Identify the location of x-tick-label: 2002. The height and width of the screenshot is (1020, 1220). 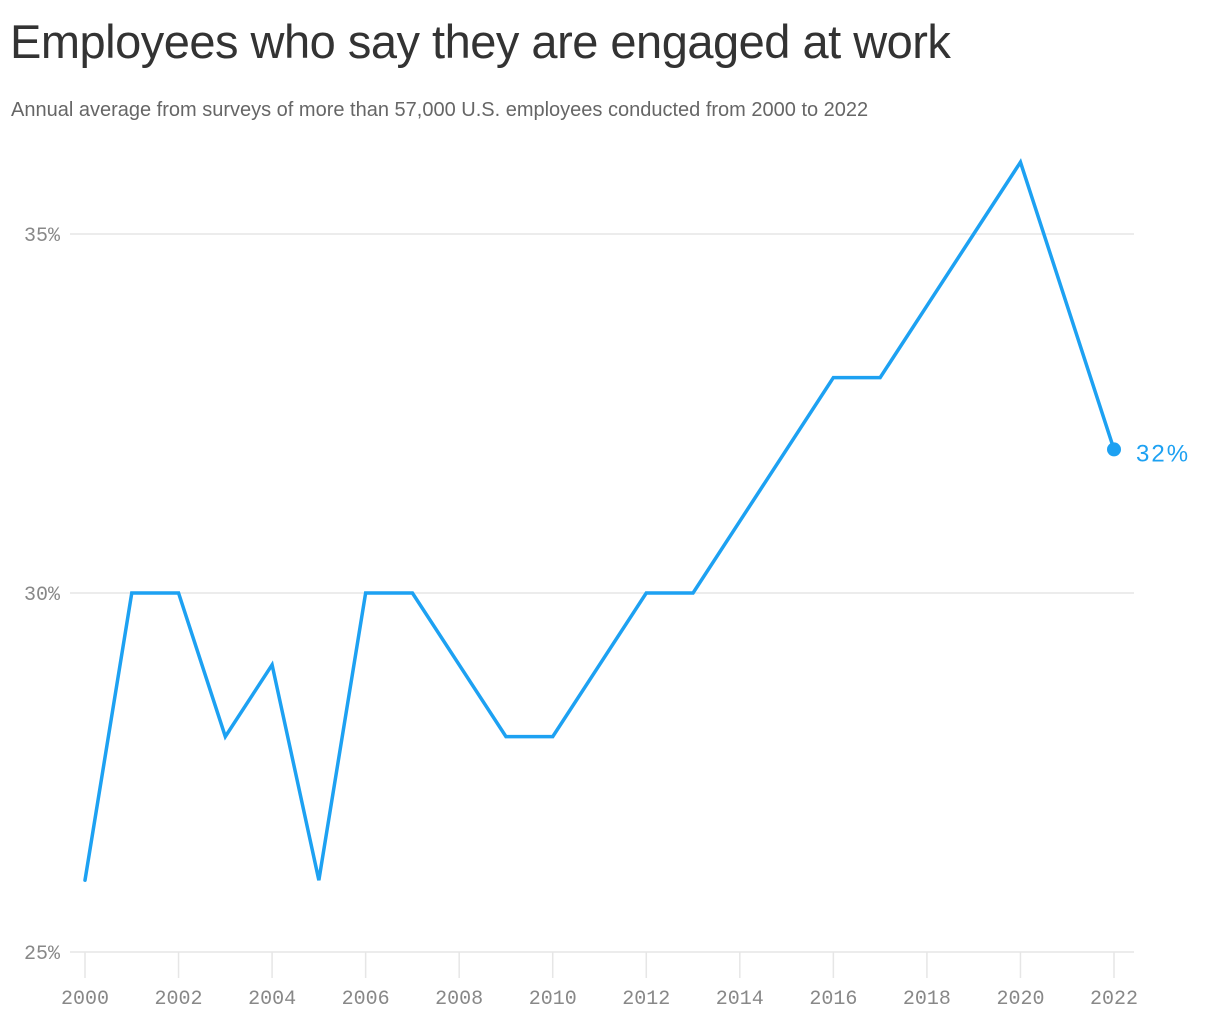
(179, 999).